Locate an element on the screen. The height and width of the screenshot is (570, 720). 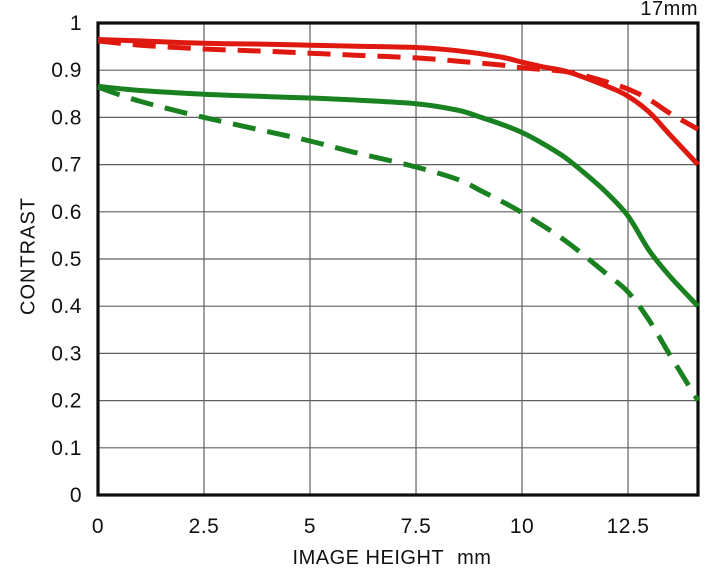
y-tick-label: 0.1 is located at coordinates (66, 448).